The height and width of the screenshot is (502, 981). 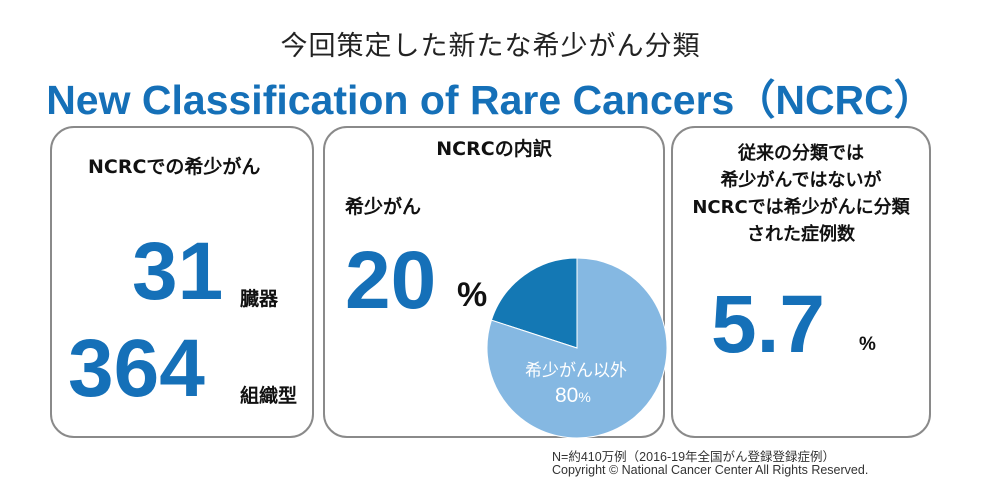 I want to click on tissue-unit: 組織型, so click(x=269, y=396).